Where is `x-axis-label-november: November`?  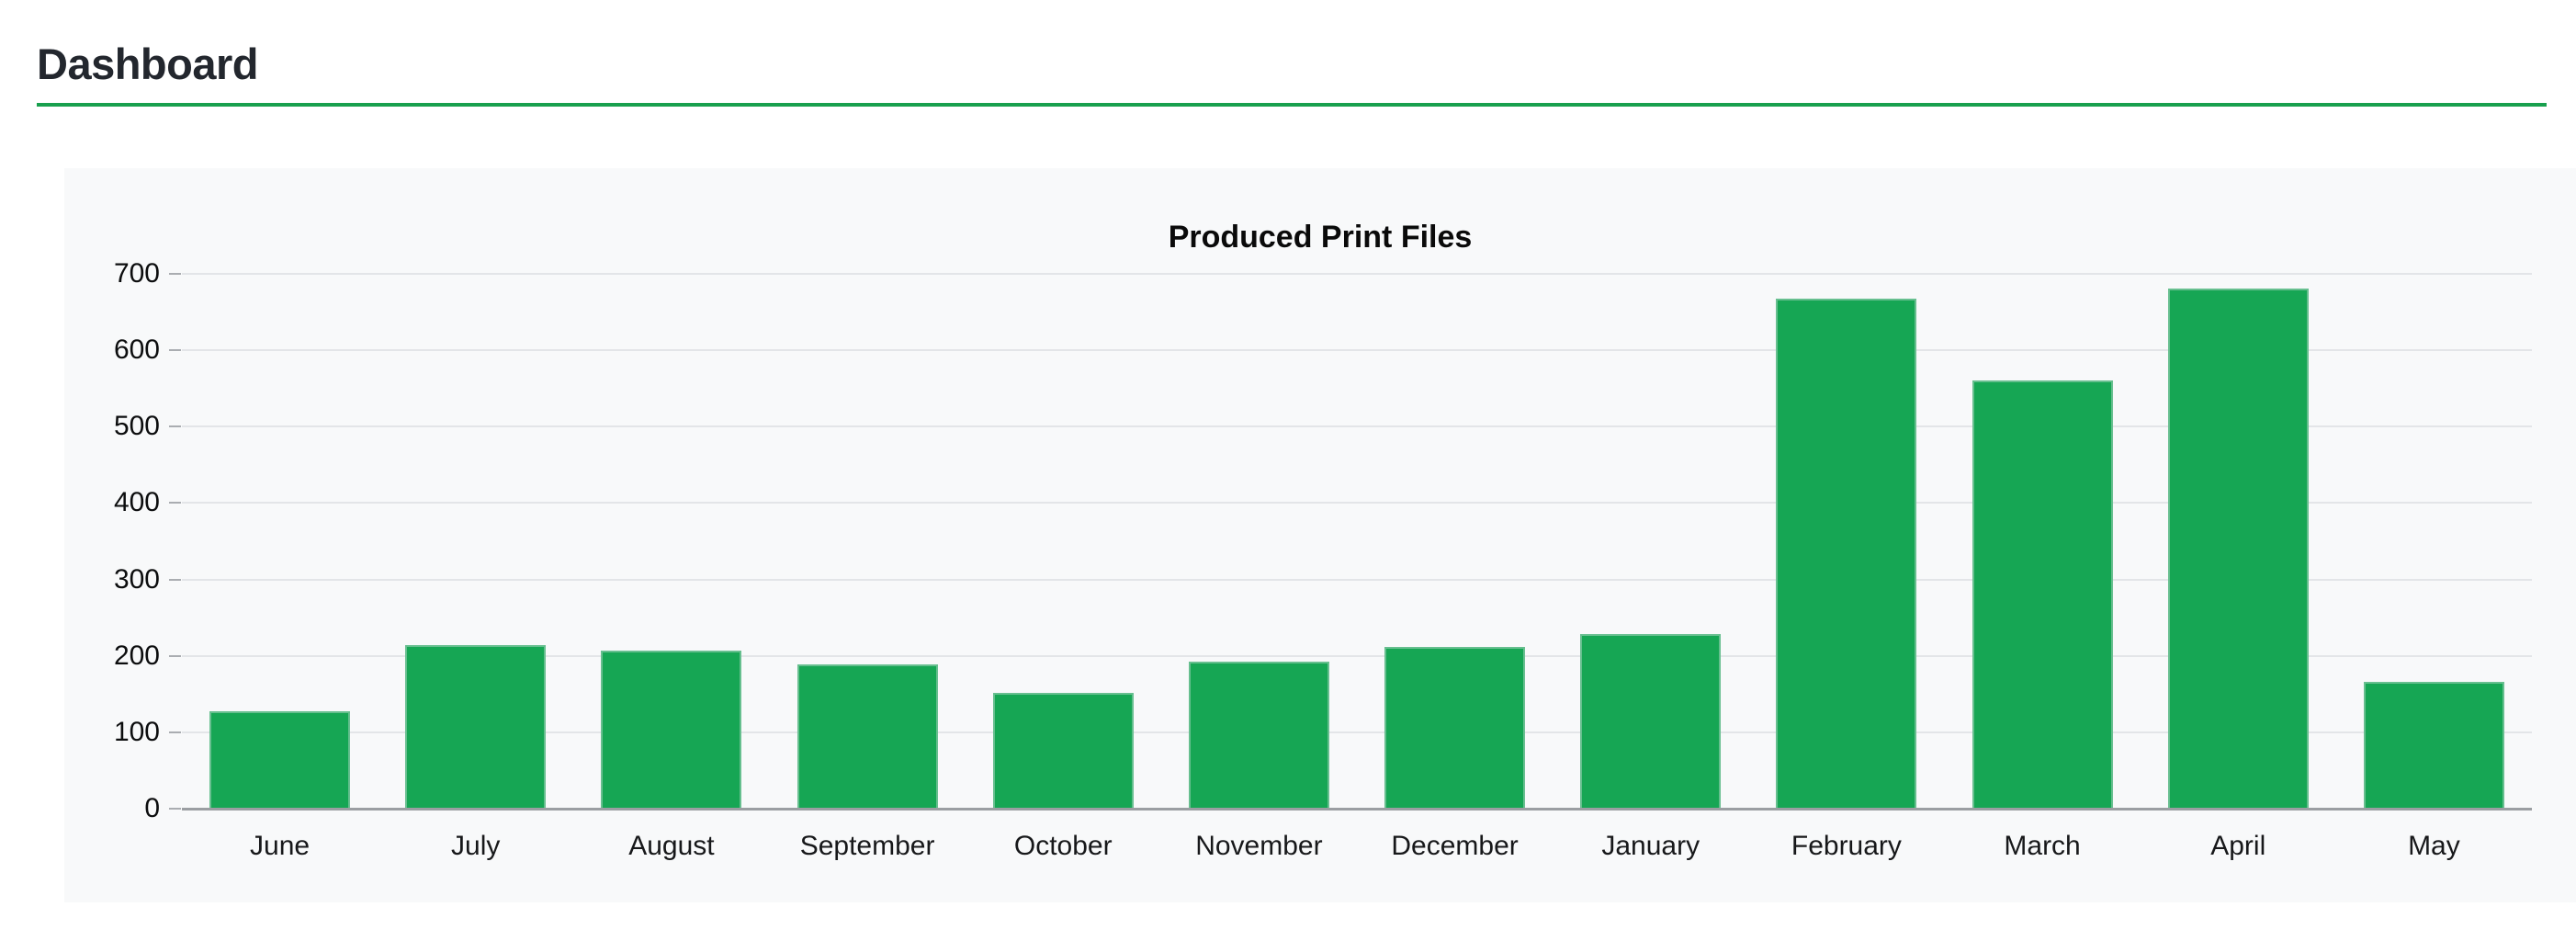 x-axis-label-november: November is located at coordinates (1259, 846).